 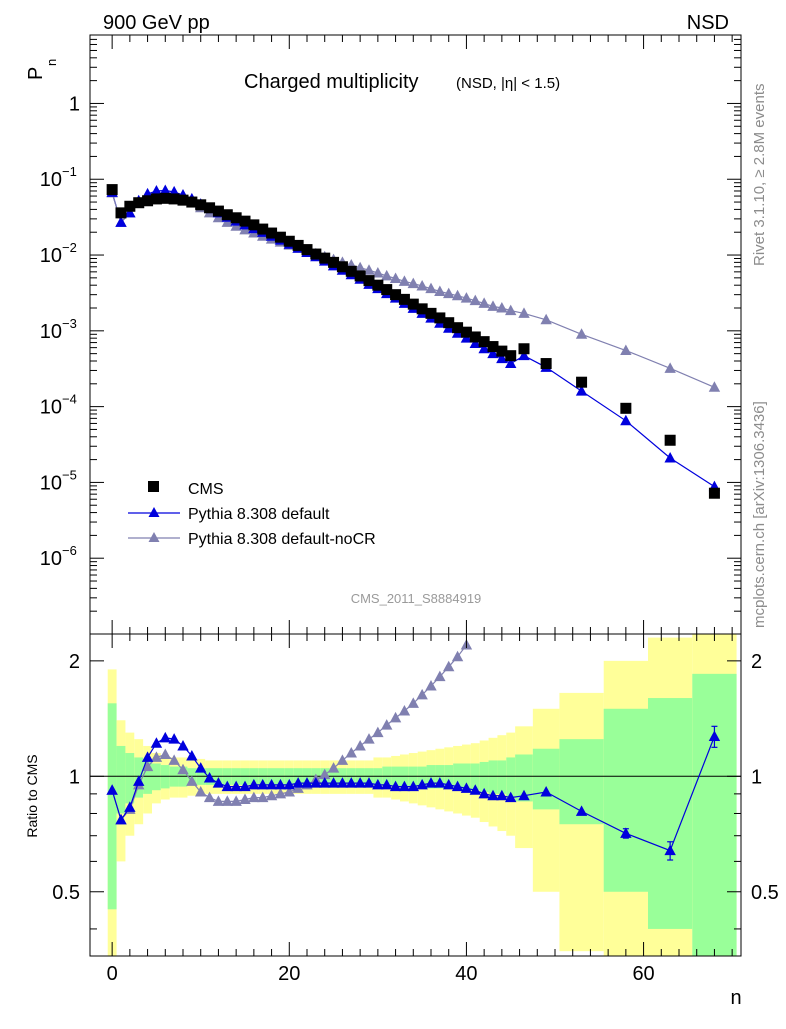 What do you see at coordinates (154, 537) in the screenshot?
I see `legend-nocr-marker` at bounding box center [154, 537].